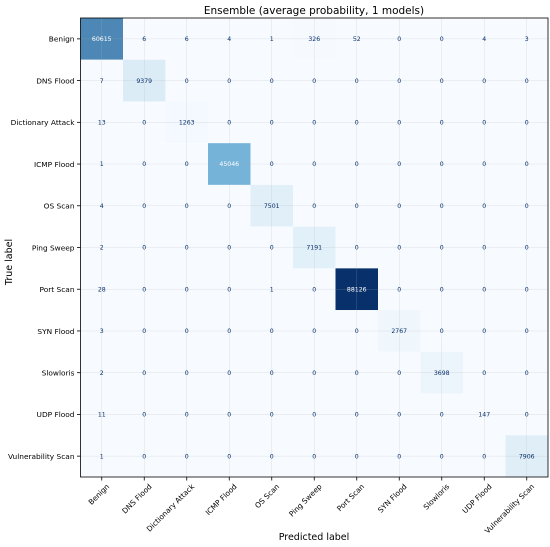 The image size is (550, 547). I want to click on cell-value-label: 7191, so click(314, 248).